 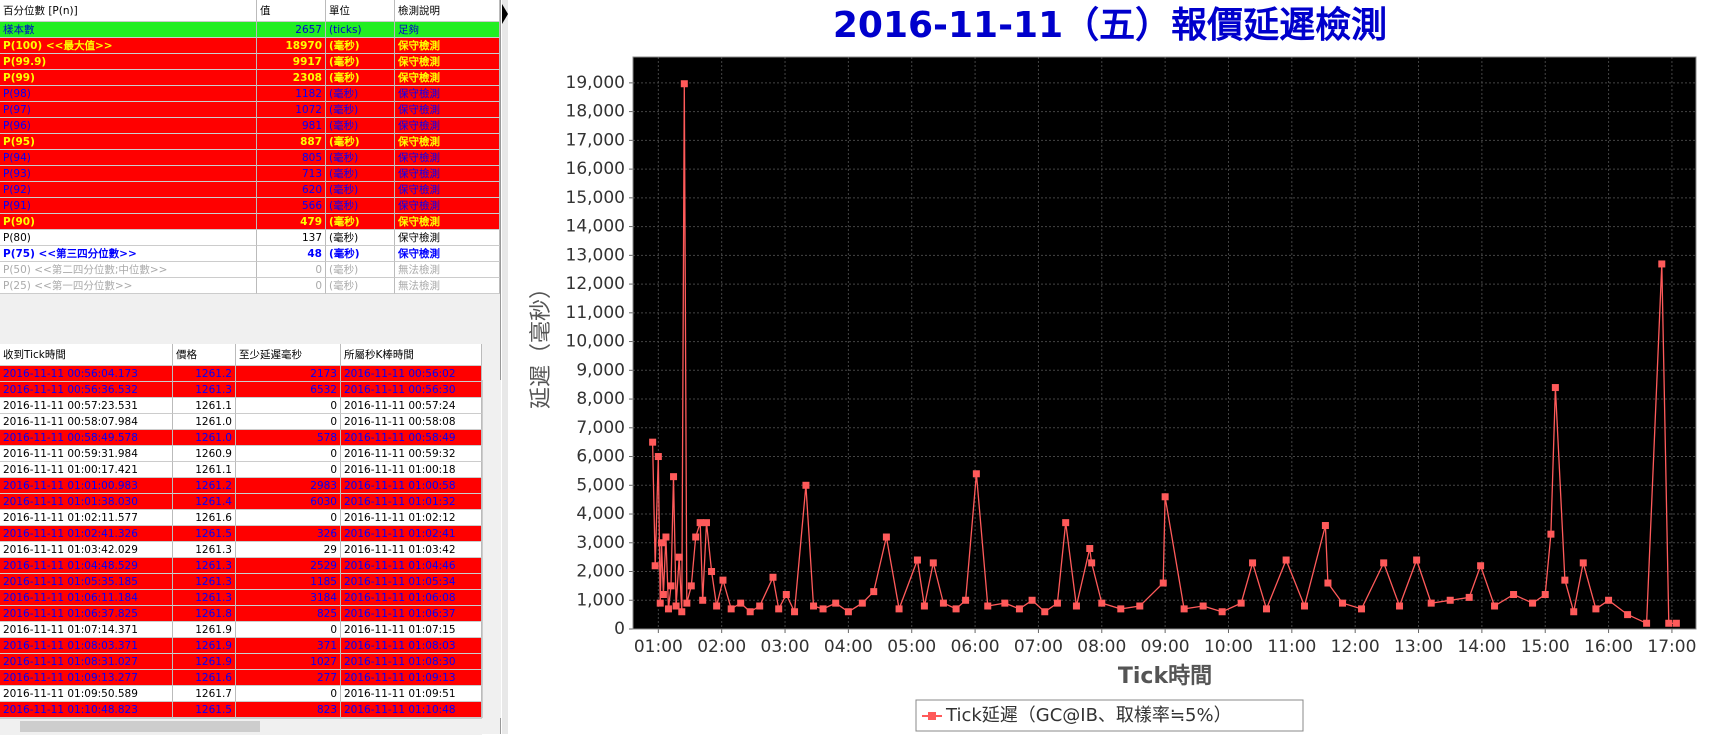 I want to click on x-tick-label: 15:00, so click(x=1545, y=647).